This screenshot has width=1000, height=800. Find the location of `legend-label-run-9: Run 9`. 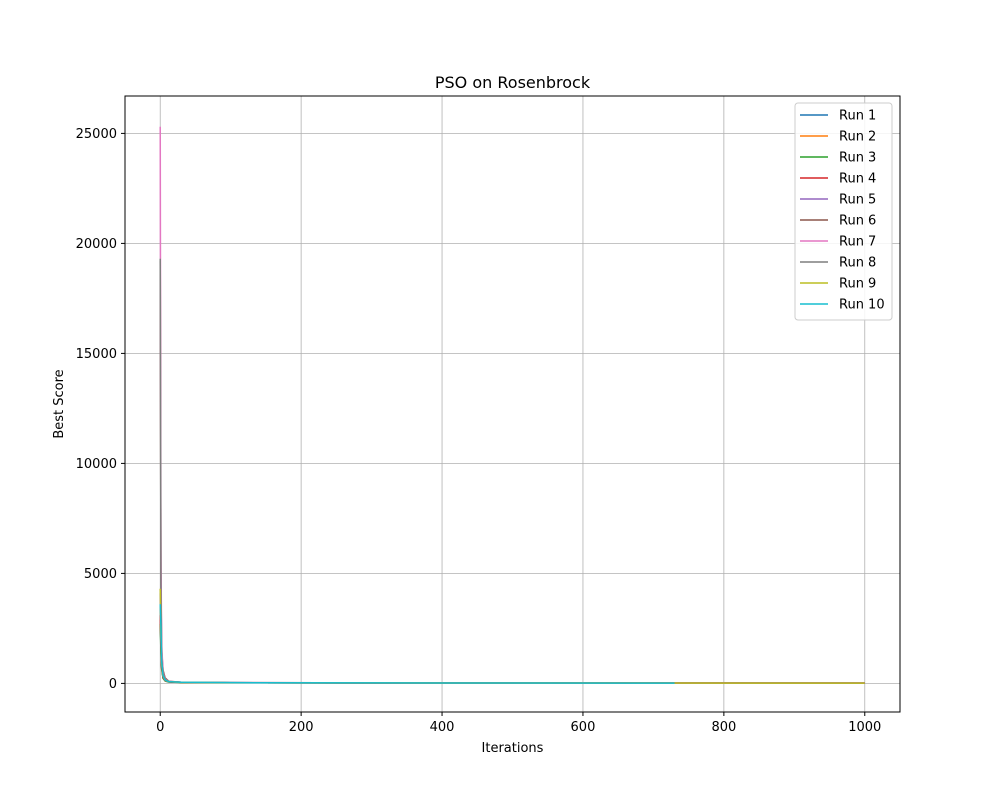

legend-label-run-9: Run 9 is located at coordinates (857, 284).